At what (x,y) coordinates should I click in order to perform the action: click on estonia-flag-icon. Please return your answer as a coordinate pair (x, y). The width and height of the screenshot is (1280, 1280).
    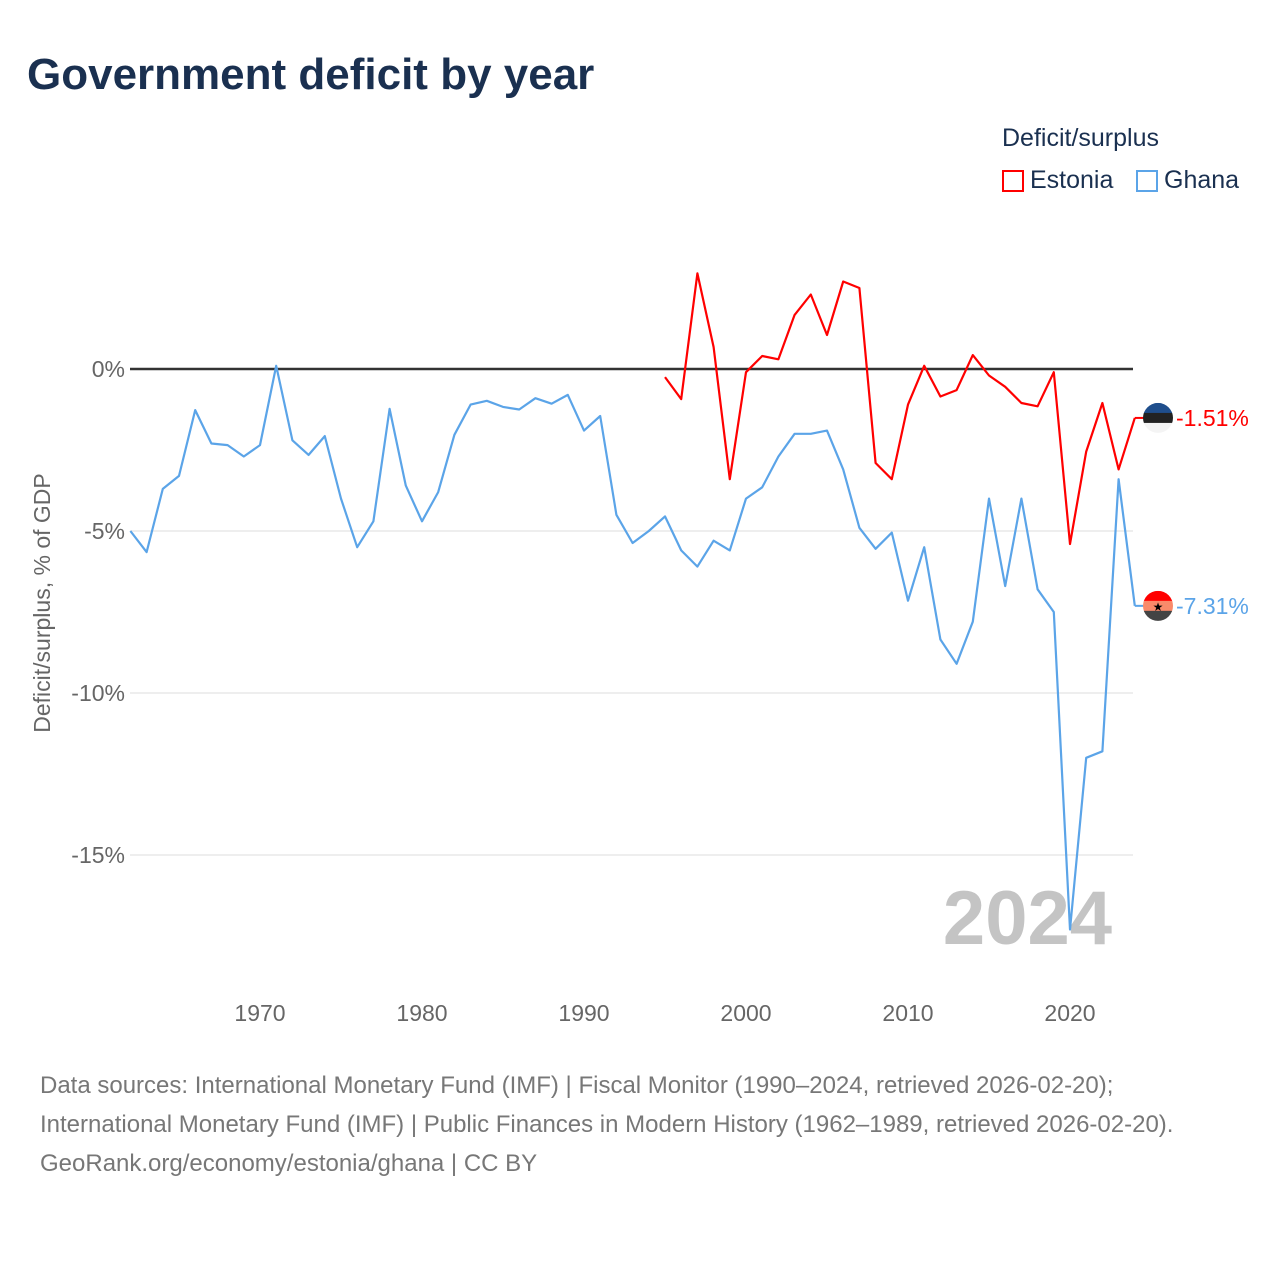
    Looking at the image, I should click on (1158, 417).